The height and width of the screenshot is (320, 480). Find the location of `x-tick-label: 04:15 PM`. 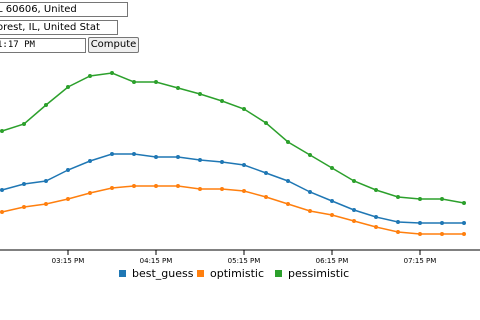

x-tick-label: 04:15 PM is located at coordinates (156, 261).